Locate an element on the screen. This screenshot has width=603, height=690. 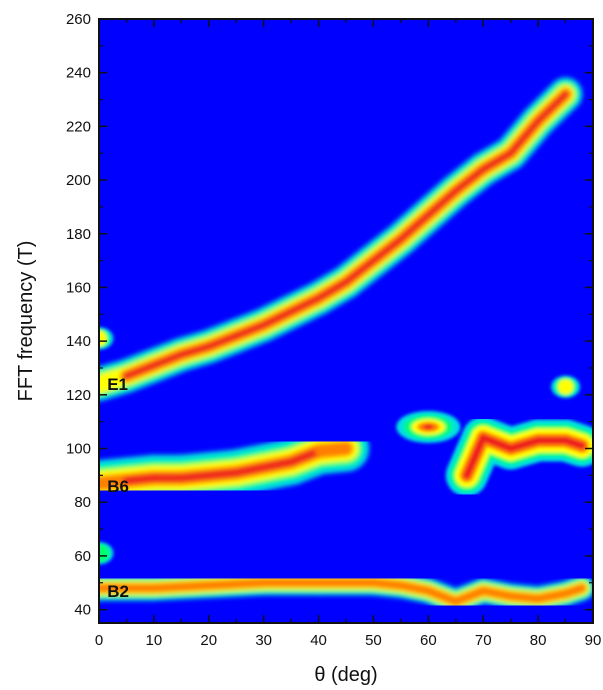
y-tick-label: 100 is located at coordinates (78, 449).